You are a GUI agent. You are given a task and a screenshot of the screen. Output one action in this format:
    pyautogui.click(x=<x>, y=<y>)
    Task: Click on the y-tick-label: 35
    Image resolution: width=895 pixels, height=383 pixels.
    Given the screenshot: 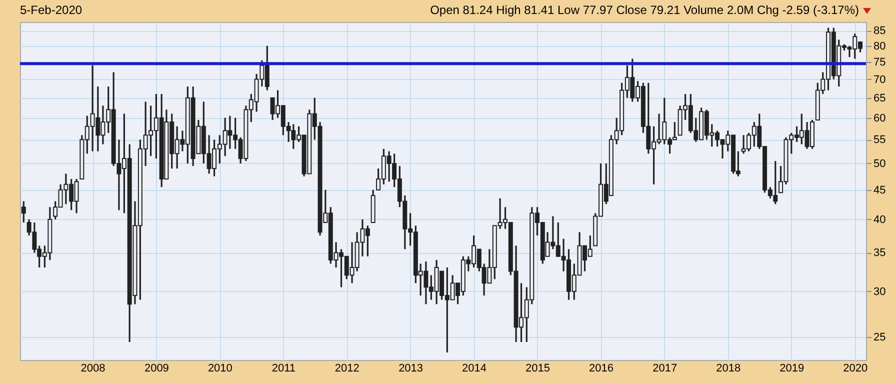 What is the action you would take?
    pyautogui.click(x=880, y=253)
    